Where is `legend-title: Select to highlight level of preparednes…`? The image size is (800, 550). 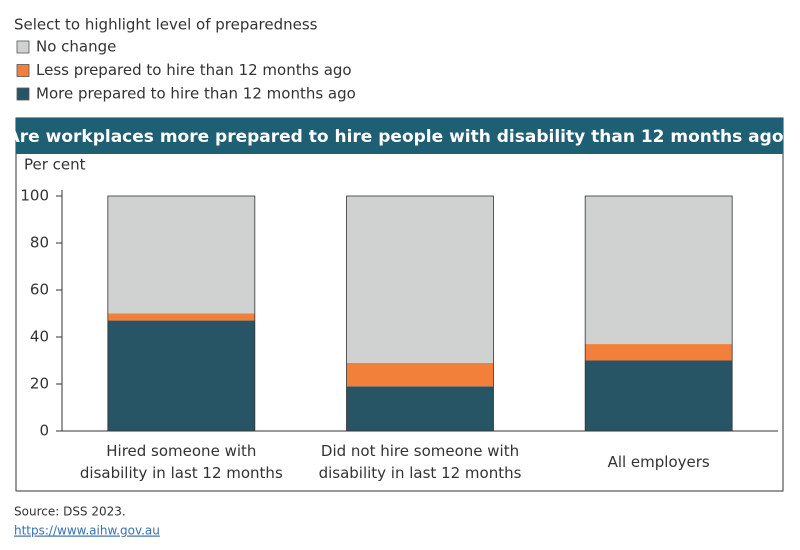 legend-title: Select to highlight level of preparednes… is located at coordinates (166, 25).